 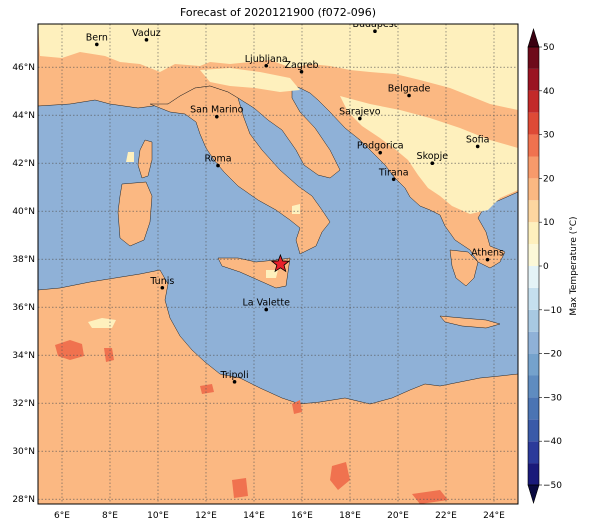 What do you see at coordinates (574, 265) in the screenshot?
I see `colorbar-label: Max Temperature (°C)` at bounding box center [574, 265].